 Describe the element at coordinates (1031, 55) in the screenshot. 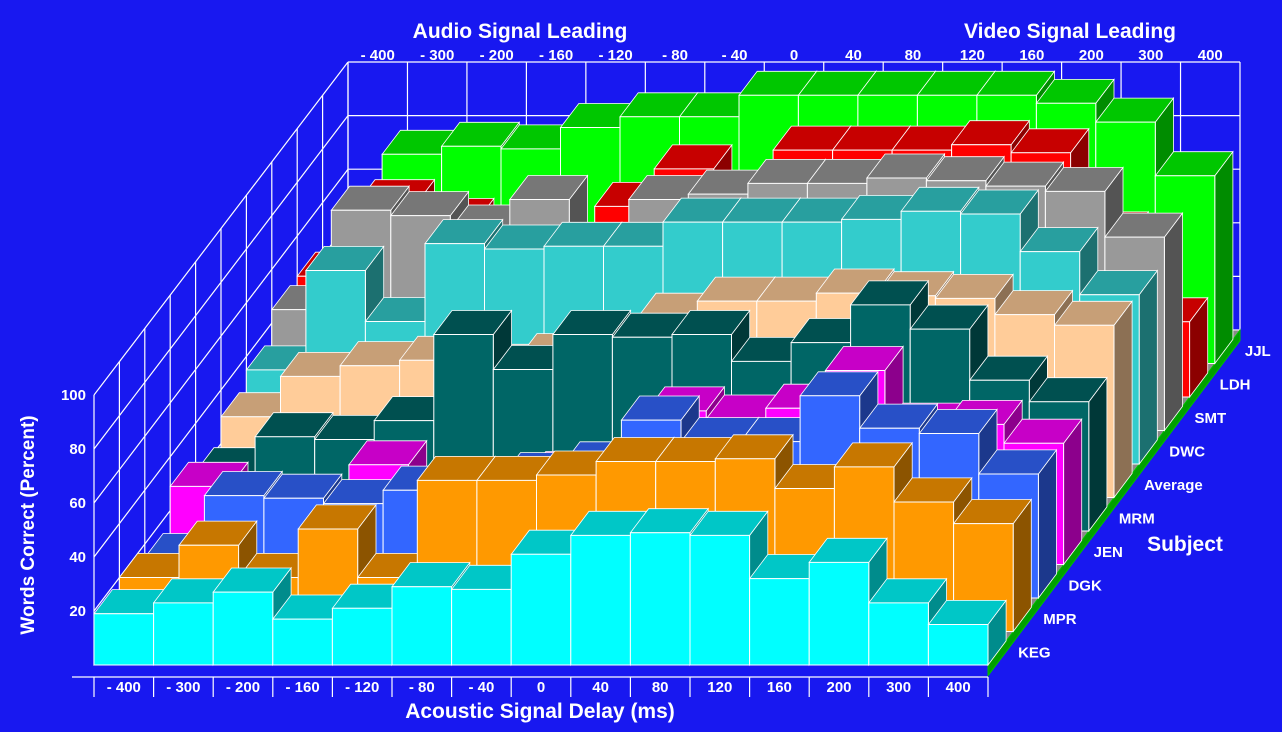

I see `x-top-tick-label: 160` at that location.